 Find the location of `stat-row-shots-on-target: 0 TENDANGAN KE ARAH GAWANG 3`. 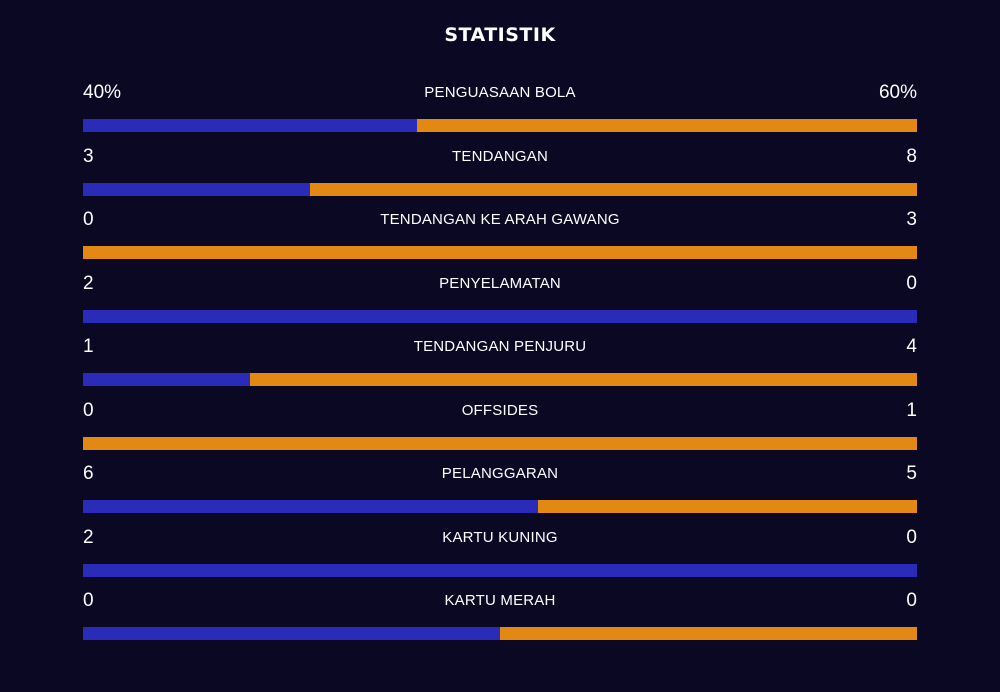

stat-row-shots-on-target: 0 TENDANGAN KE ARAH GAWANG 3 is located at coordinates (500, 240).